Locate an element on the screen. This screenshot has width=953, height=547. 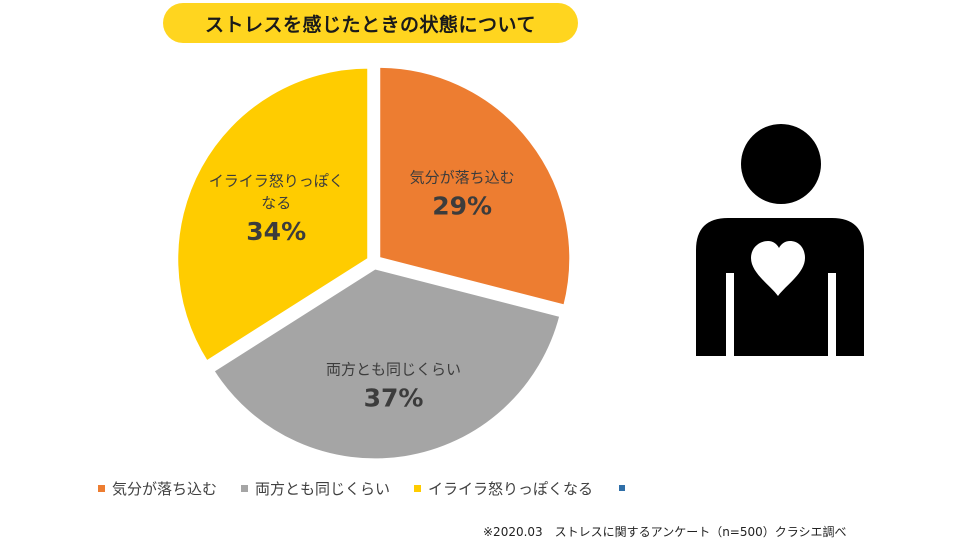
legend-label: 気分が落ち込む is located at coordinates (165, 488).